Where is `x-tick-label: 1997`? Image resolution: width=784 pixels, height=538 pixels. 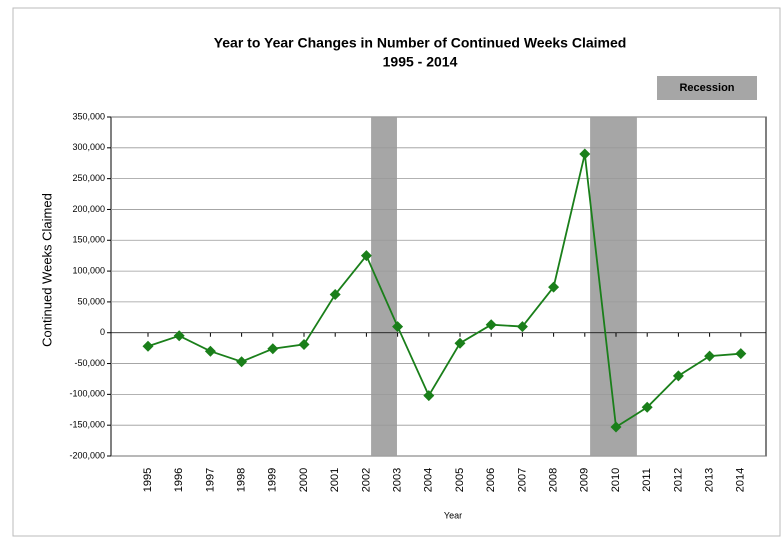
x-tick-label: 1997 is located at coordinates (210, 480).